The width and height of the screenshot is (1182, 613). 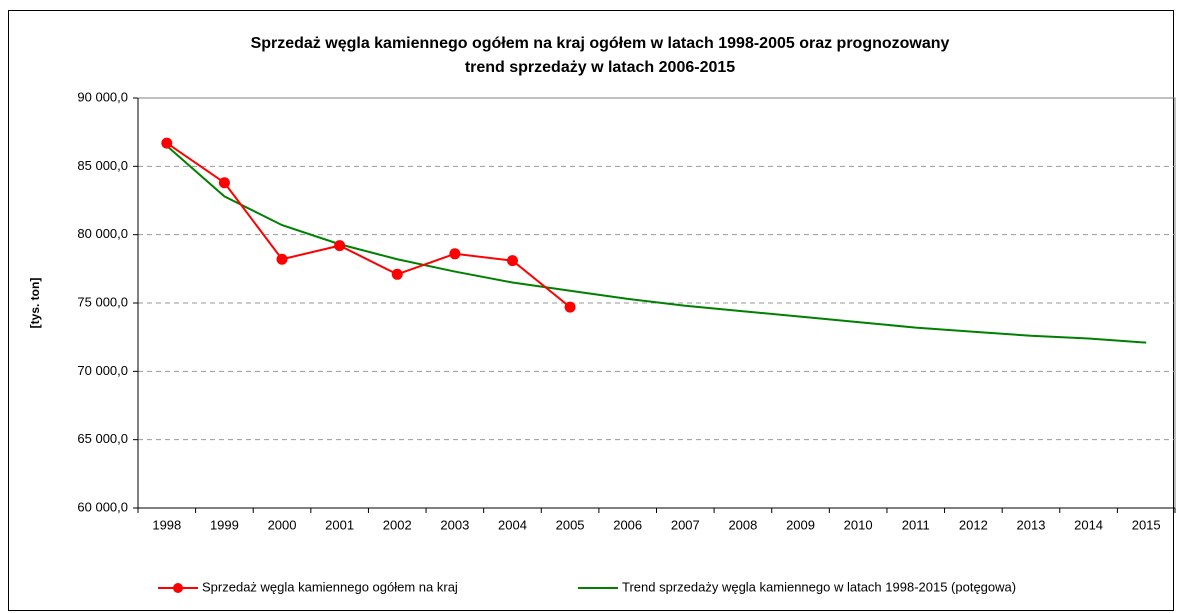 What do you see at coordinates (178, 588) in the screenshot?
I see `legend-marker` at bounding box center [178, 588].